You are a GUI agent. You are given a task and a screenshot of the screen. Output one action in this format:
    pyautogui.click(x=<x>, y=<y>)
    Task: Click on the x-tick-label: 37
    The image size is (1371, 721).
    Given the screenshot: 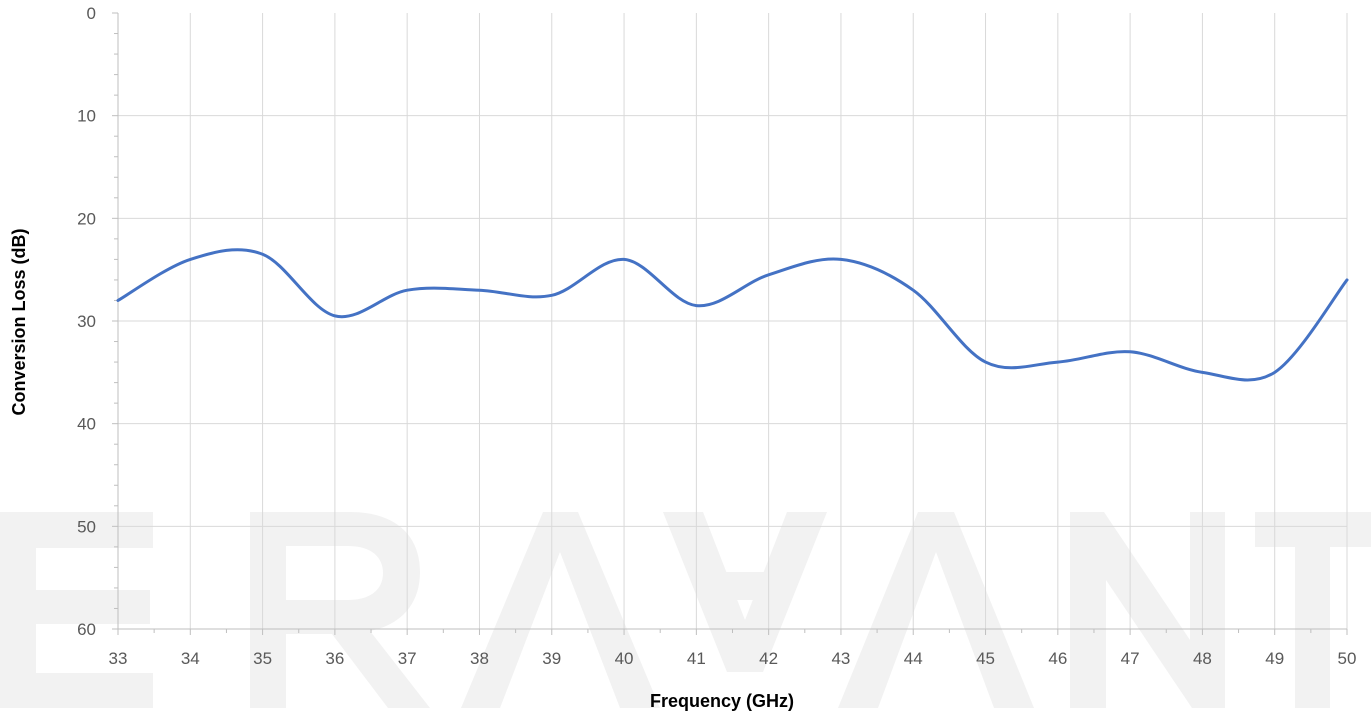 What is the action you would take?
    pyautogui.click(x=407, y=658)
    